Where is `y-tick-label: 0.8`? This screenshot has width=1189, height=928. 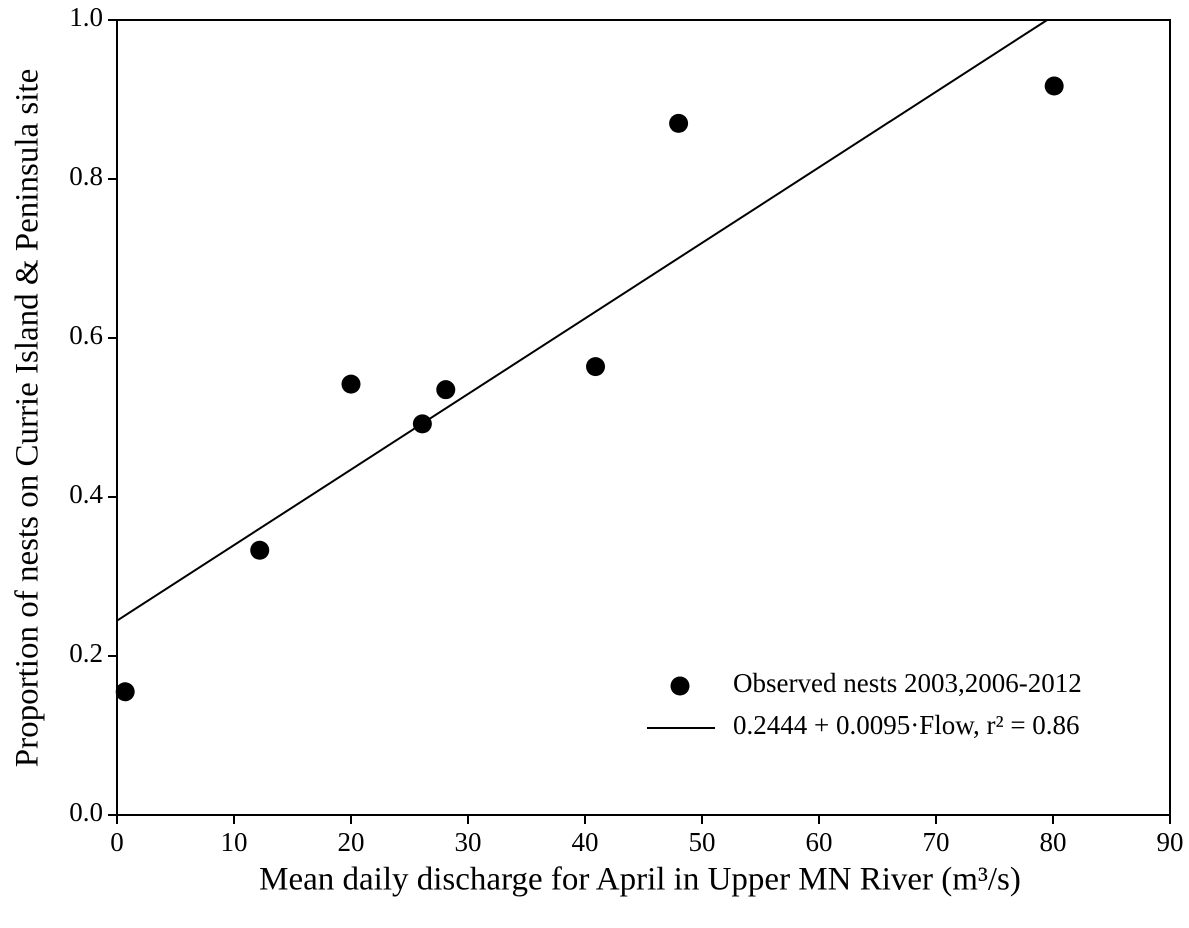
y-tick-label: 0.8 is located at coordinates (86, 176).